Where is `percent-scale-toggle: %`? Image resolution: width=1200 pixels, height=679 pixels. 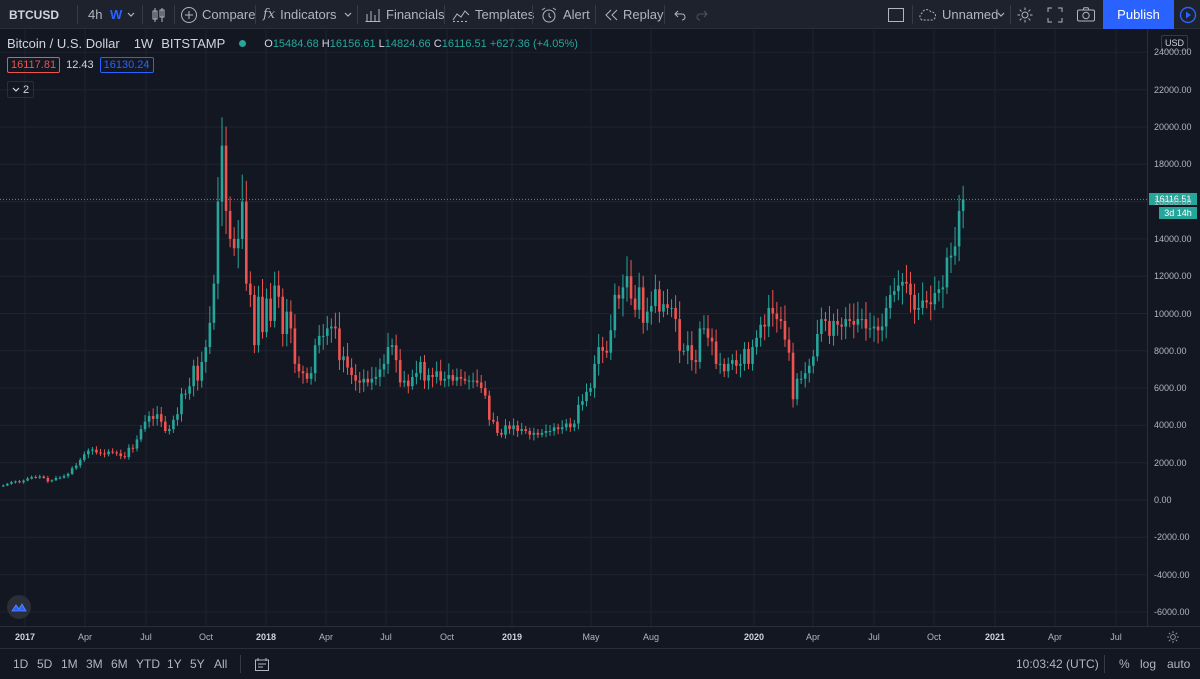
percent-scale-toggle: % is located at coordinates (1124, 664).